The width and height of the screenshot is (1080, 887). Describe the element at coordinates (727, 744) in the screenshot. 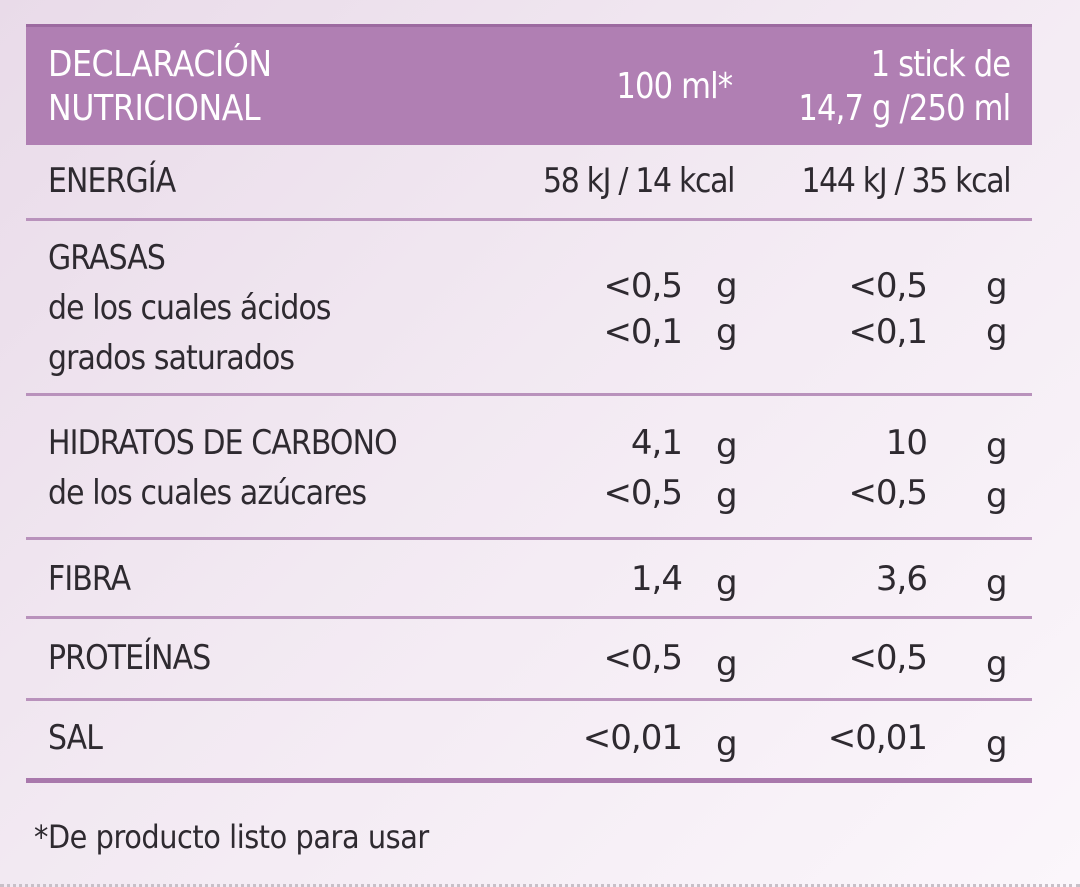

I see `salt-unit-100ml: g` at that location.